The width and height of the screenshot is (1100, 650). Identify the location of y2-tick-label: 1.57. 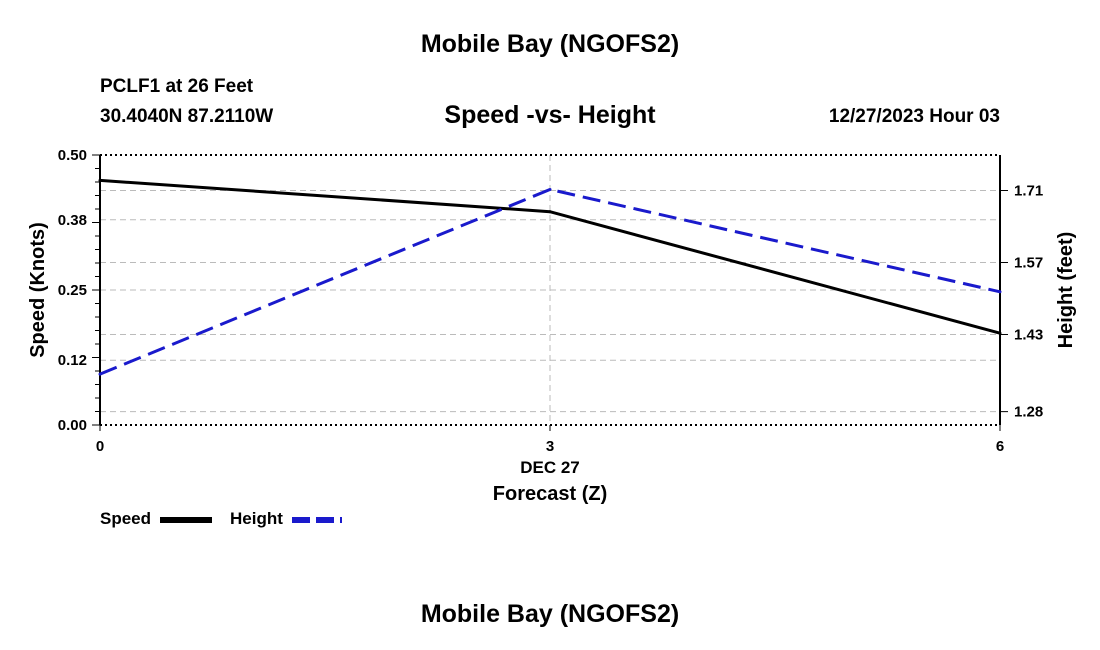
(1028, 262).